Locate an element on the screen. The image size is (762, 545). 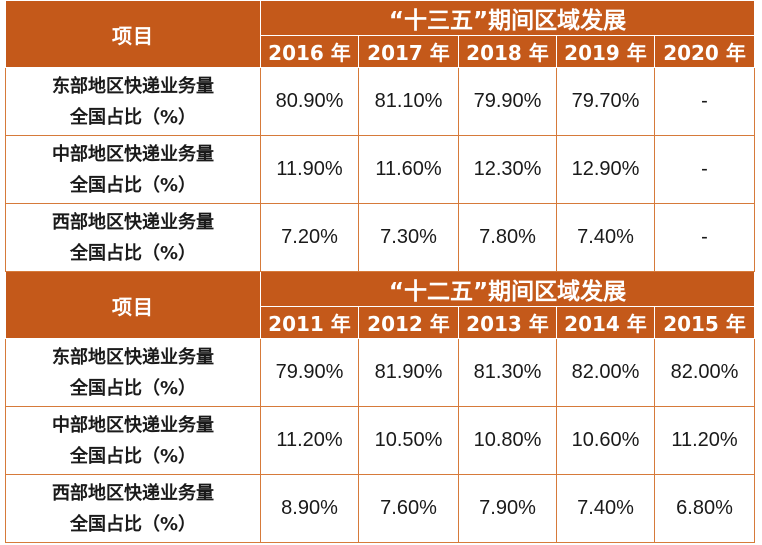
table-cell: 7.30% is located at coordinates (408, 237).